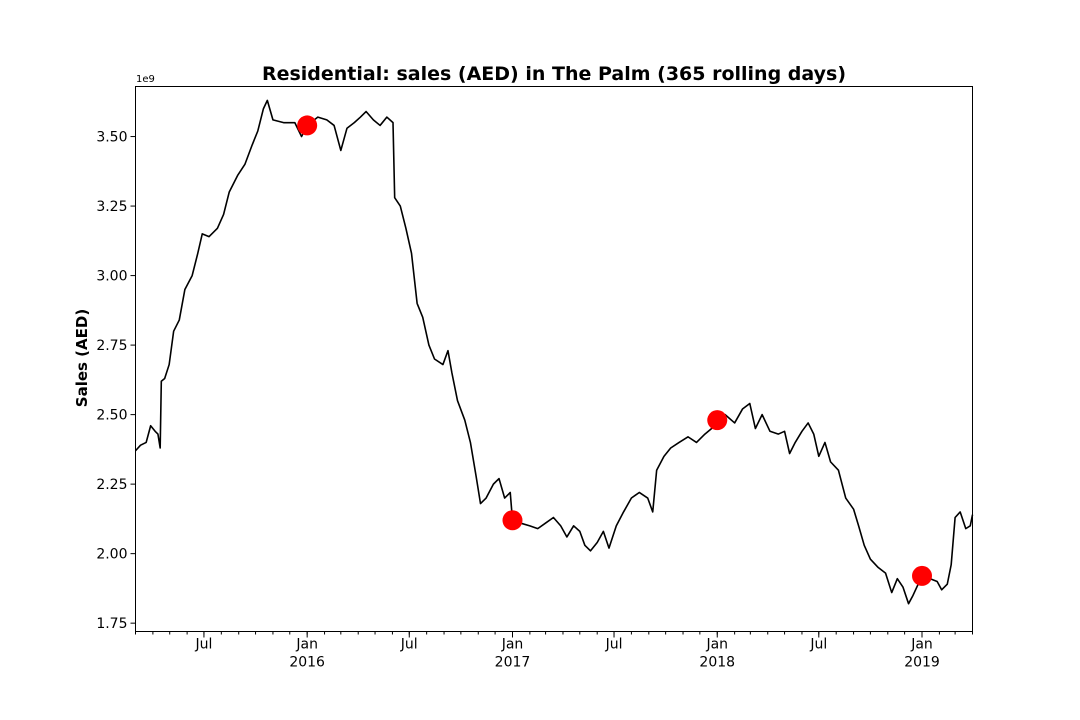 The width and height of the screenshot is (1080, 720). I want to click on x-tick-year-label: 2018, so click(717, 663).